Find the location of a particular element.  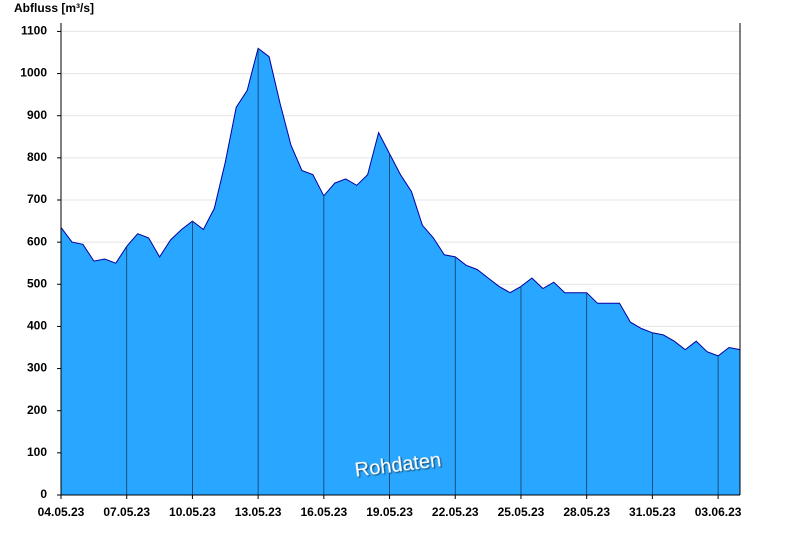

y-axis-label: Abfluss [m³/s] is located at coordinates (54, 8).